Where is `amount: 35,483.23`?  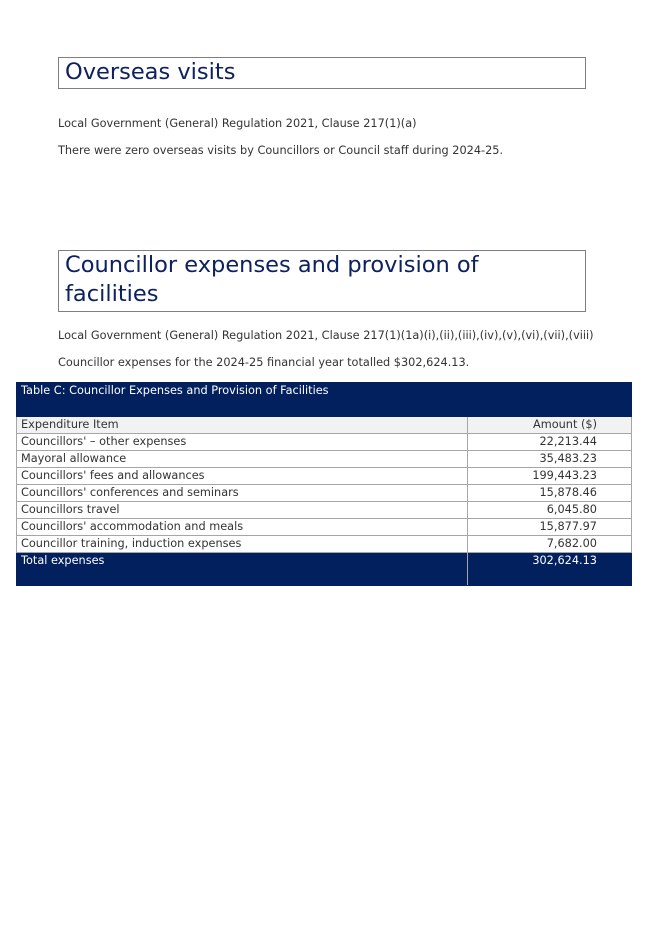
amount: 35,483.23 is located at coordinates (549, 459).